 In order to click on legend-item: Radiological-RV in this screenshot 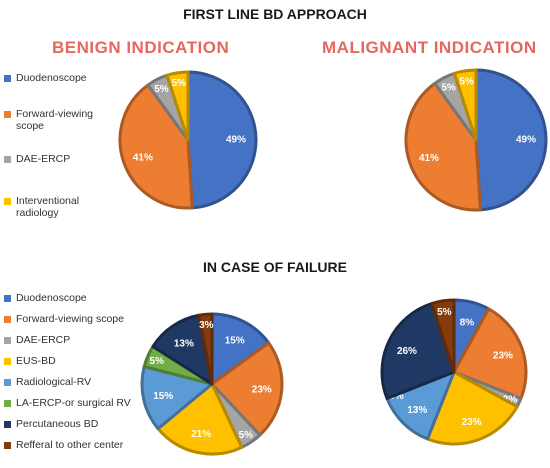, I will do `click(79, 382)`.